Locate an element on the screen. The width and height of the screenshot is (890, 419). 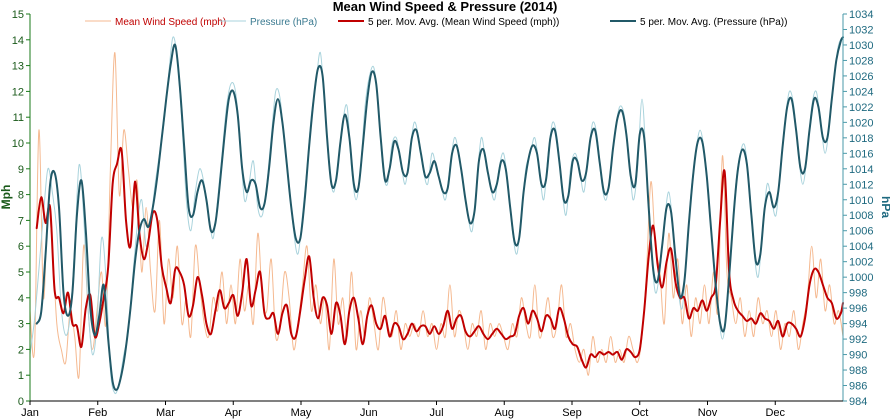
x-tick-label: Mar is located at coordinates (165, 413).